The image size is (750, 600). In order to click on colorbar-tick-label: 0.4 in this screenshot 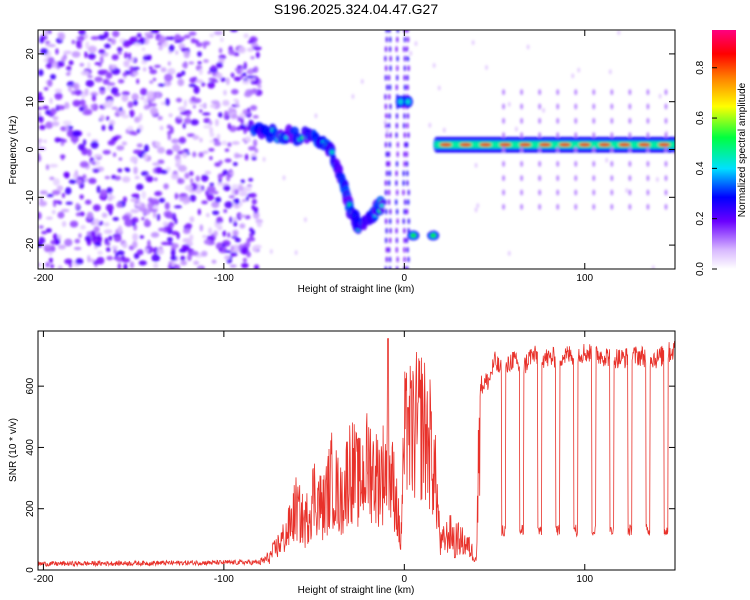, I will do `click(700, 168)`.